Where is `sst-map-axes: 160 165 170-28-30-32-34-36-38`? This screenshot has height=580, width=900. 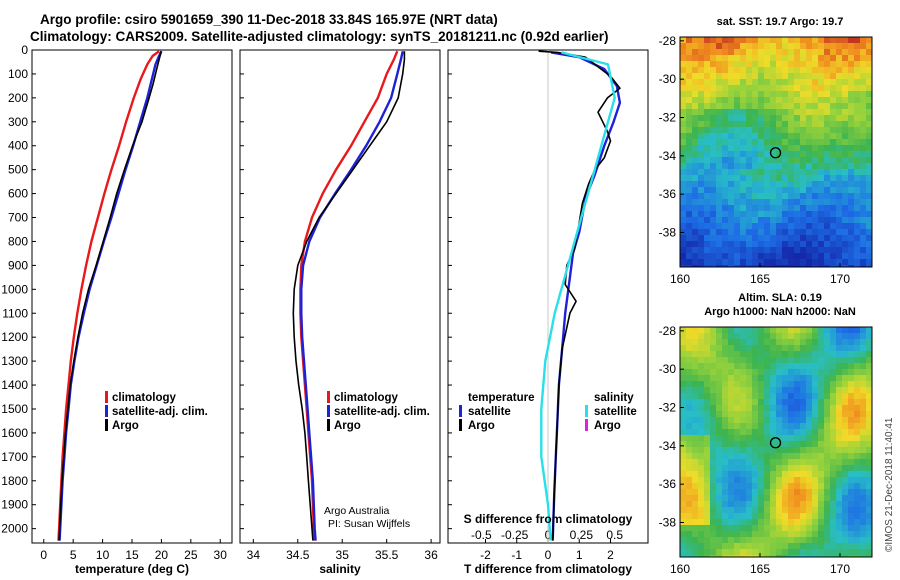 sst-map-axes: 160 165 170-28-30-32-34-36-38 is located at coordinates (755, 160).